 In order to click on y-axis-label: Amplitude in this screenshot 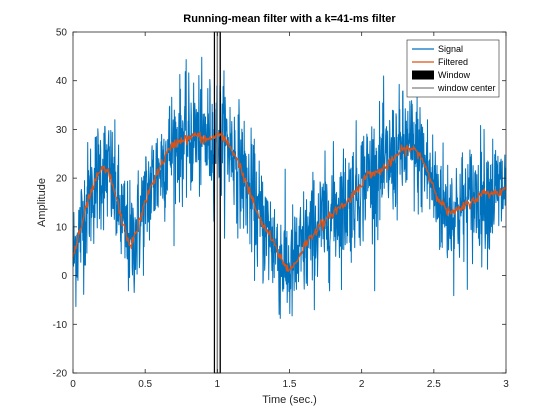, I will do `click(42, 202)`.